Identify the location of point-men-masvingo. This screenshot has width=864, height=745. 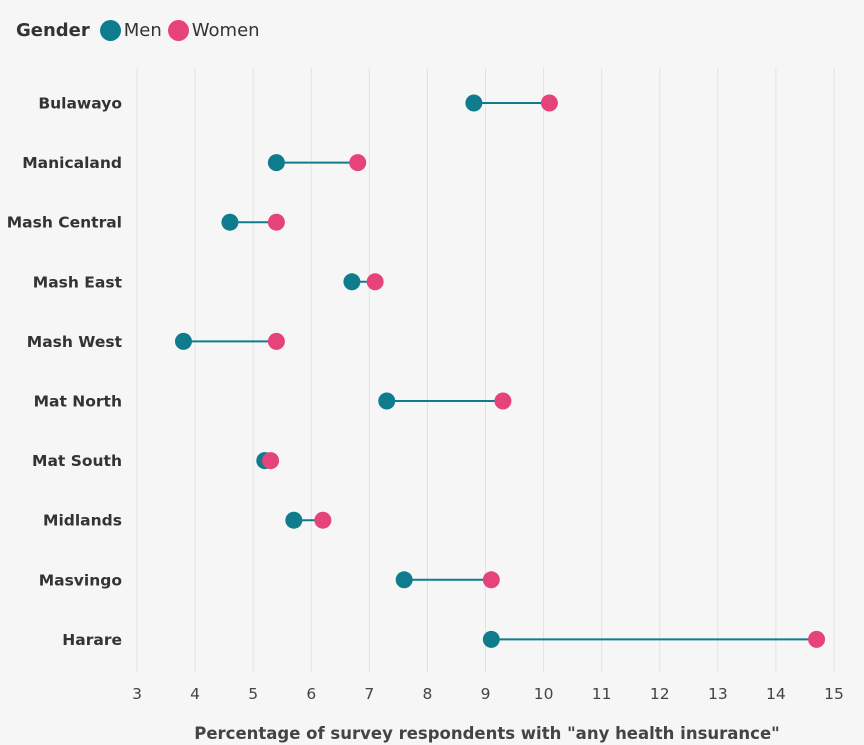
(404, 580).